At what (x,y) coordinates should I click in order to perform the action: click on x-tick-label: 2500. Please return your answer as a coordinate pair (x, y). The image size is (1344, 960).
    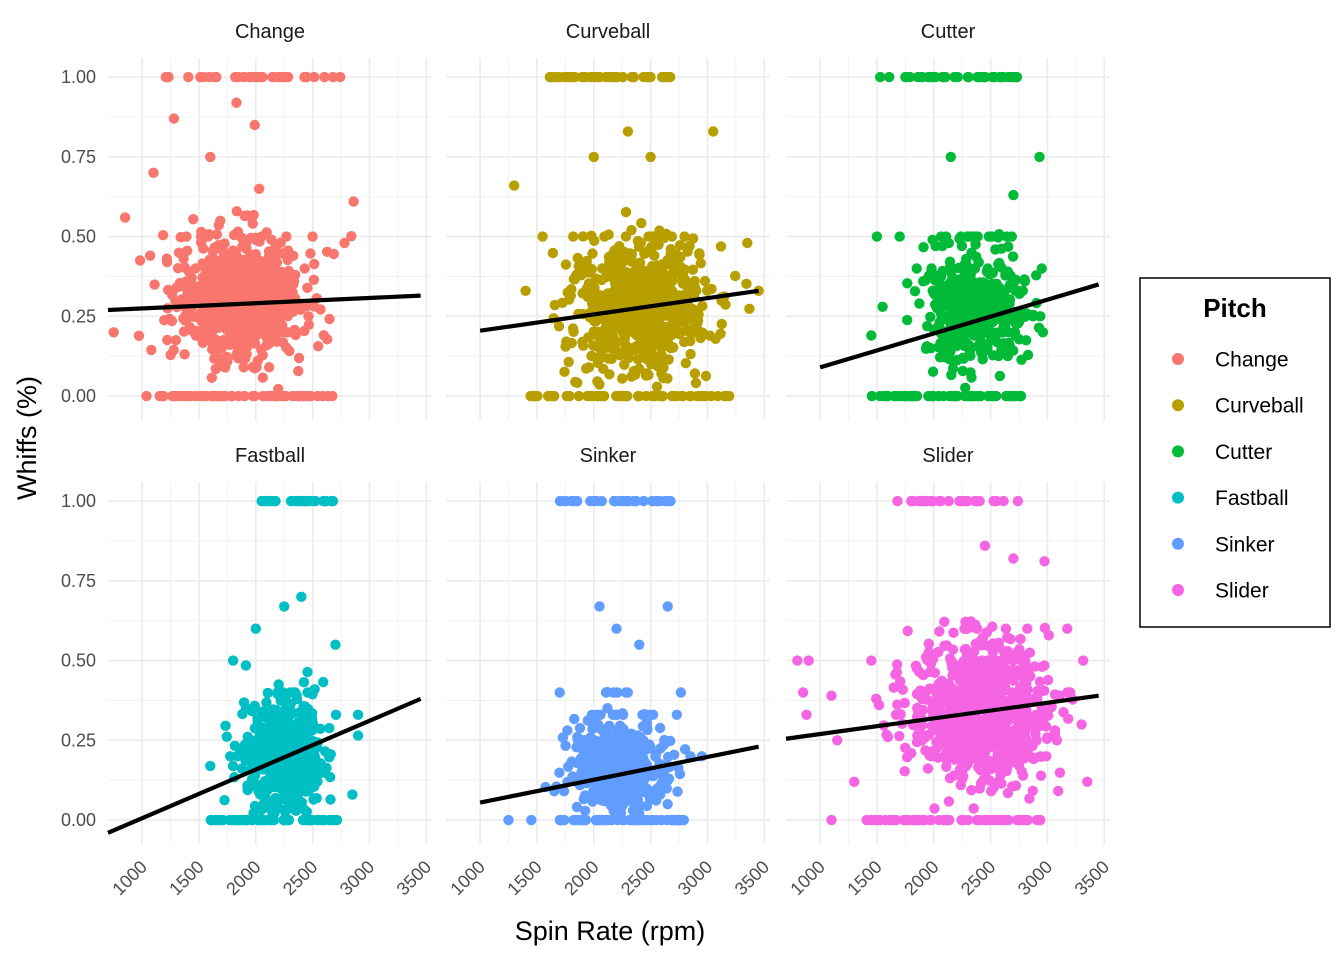
    Looking at the image, I should click on (300, 878).